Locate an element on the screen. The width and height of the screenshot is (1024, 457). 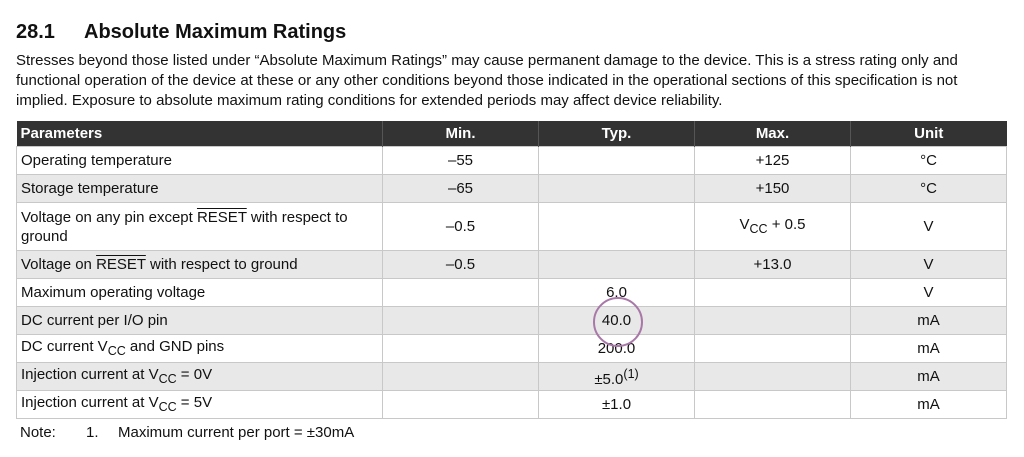
param-cell: Injection current at VCC = 0V is located at coordinates (199, 376).